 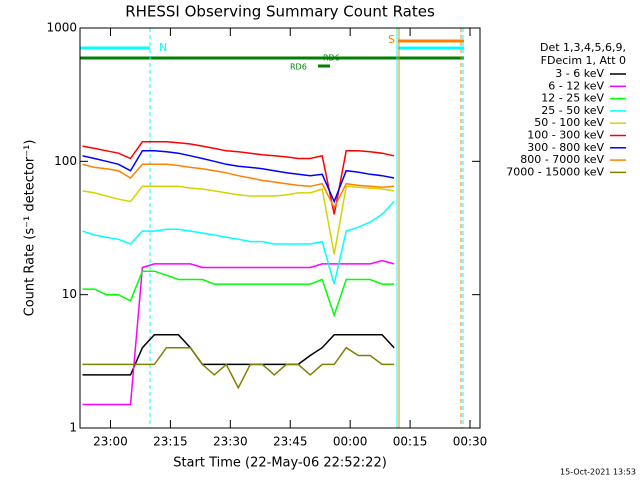 What do you see at coordinates (555, 171) in the screenshot?
I see `legend-label: 7000 - 15000 keV` at bounding box center [555, 171].